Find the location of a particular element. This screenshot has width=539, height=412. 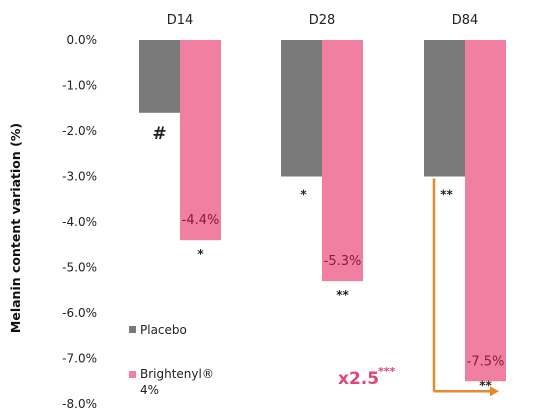

category-labels: D14 D28 D84 is located at coordinates (323, 20).